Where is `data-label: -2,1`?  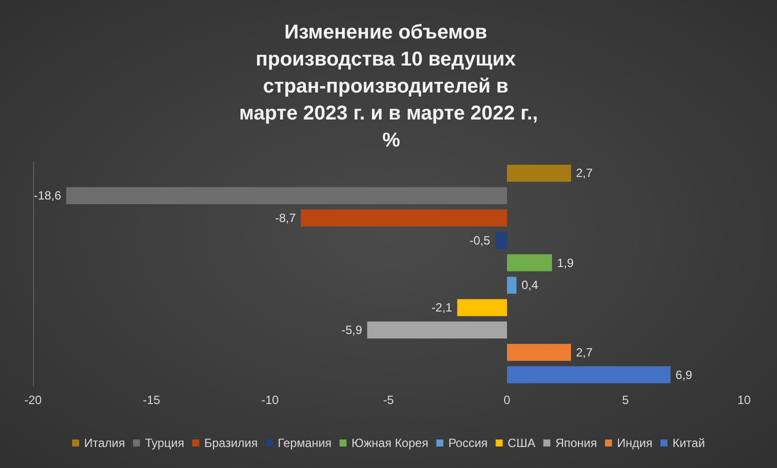
data-label: -2,1 is located at coordinates (442, 307).